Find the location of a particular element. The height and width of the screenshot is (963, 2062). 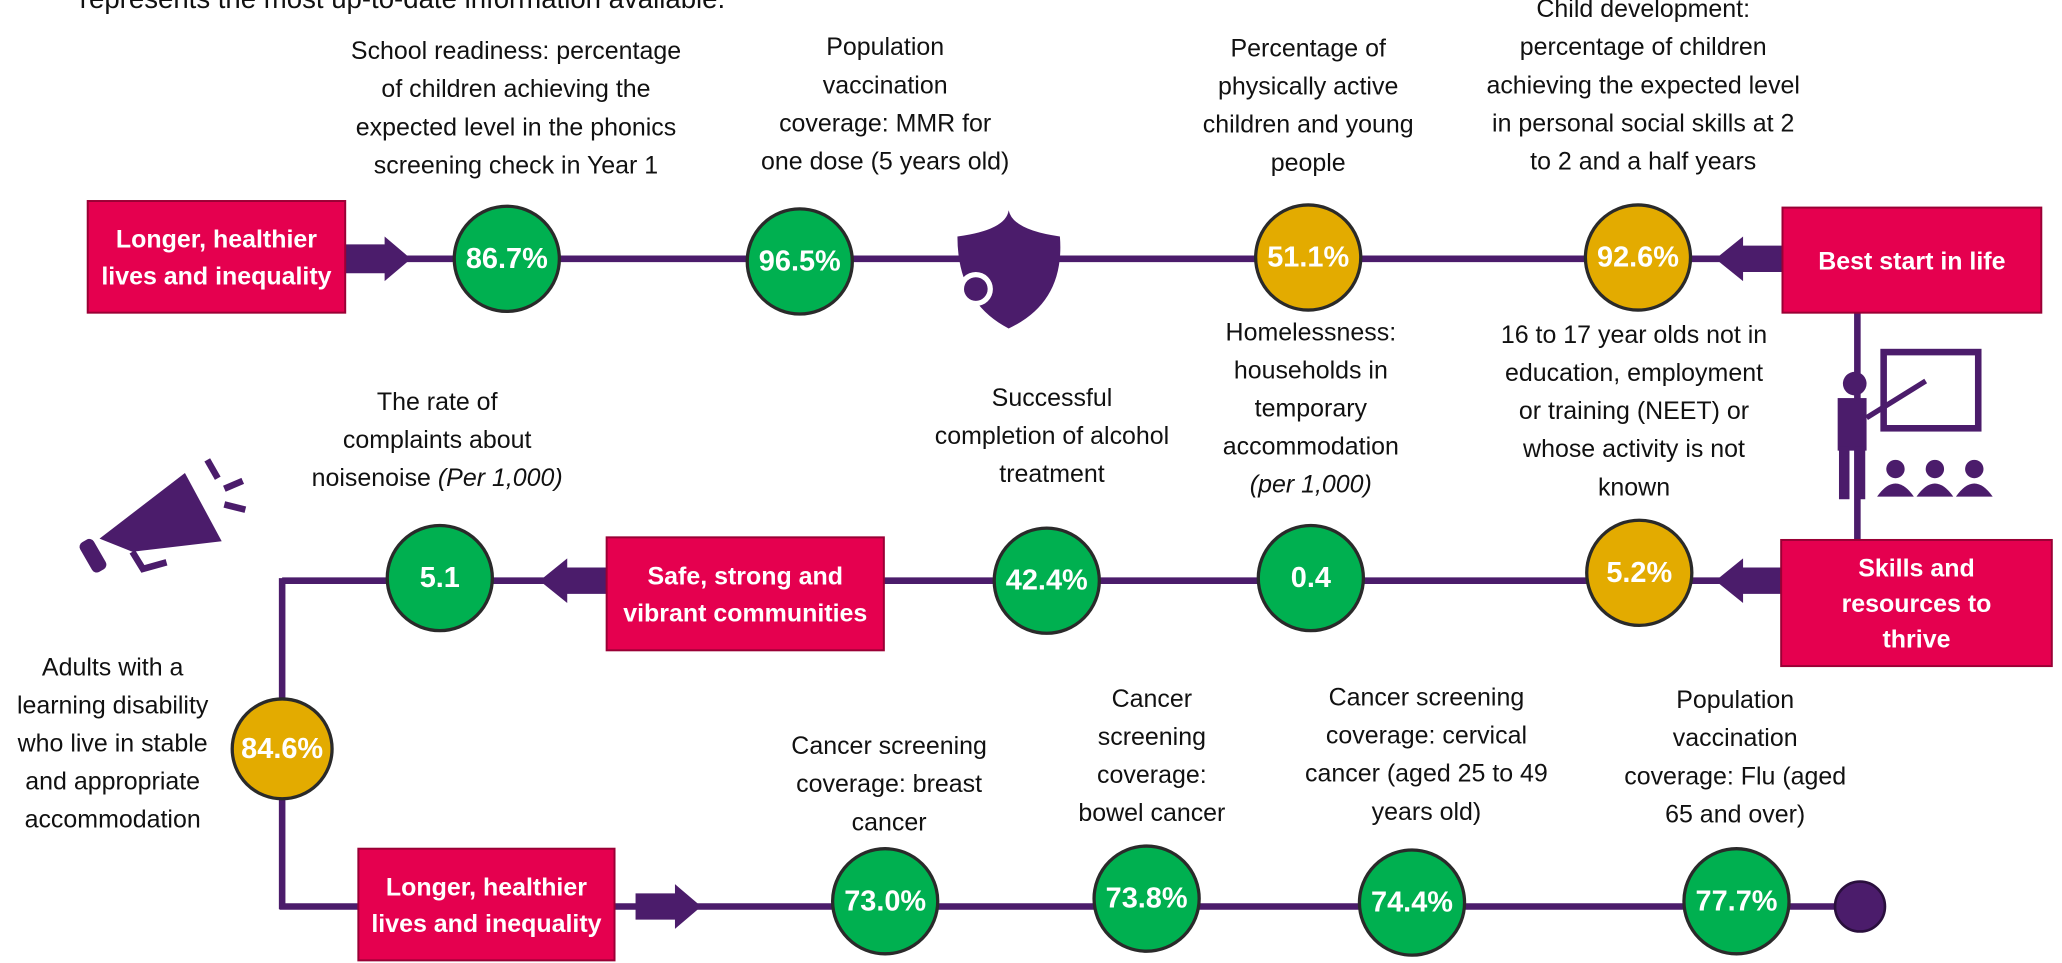

indicator-label: completion of alcohol is located at coordinates (1052, 436).